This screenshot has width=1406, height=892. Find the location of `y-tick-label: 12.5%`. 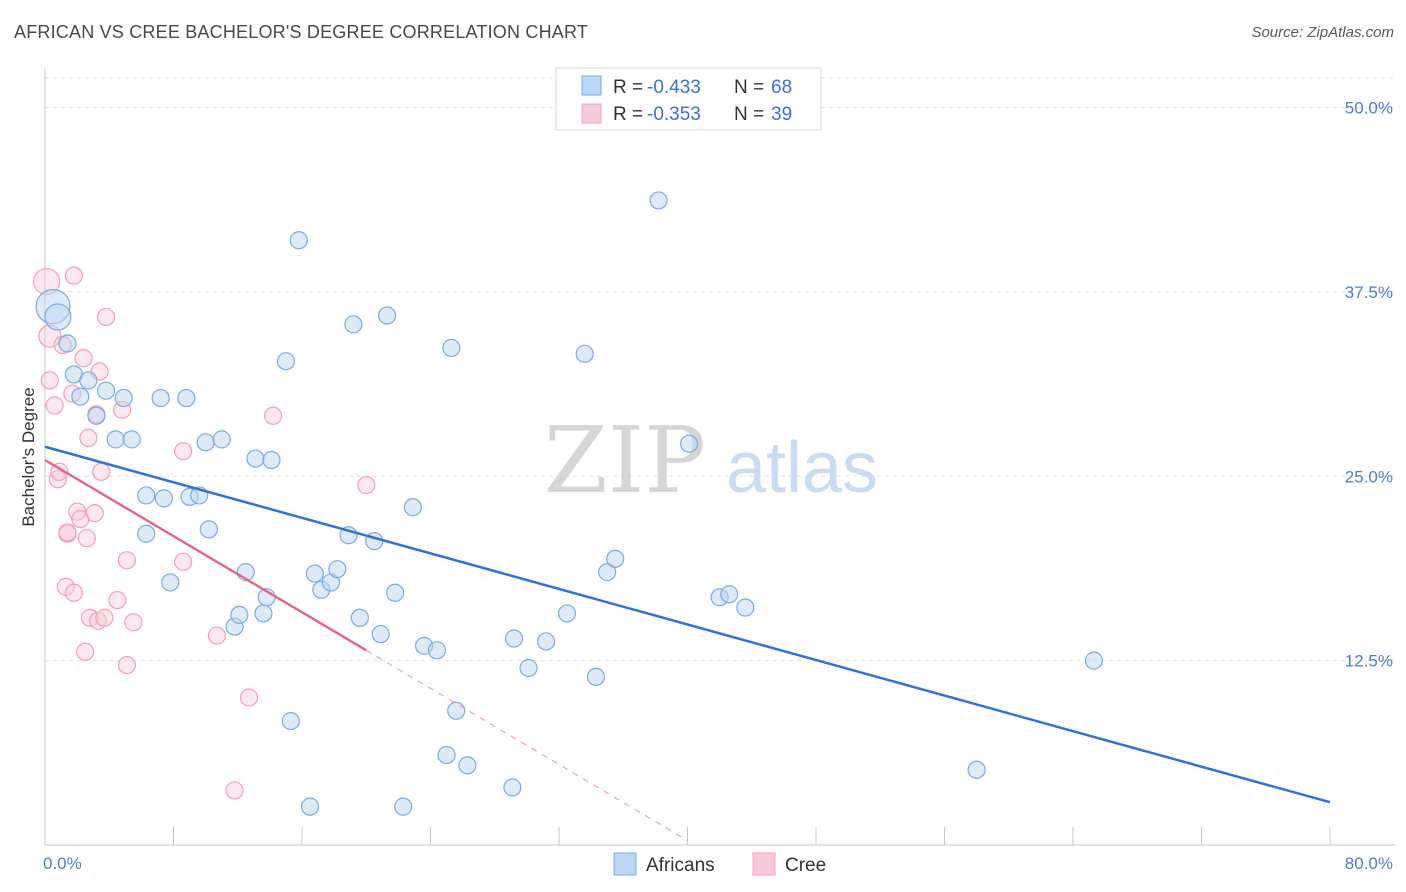

y-tick-label: 12.5% is located at coordinates (1369, 661).